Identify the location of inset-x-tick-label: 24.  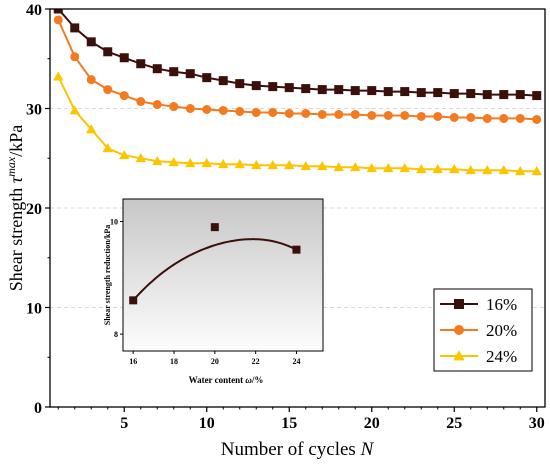
(296, 361).